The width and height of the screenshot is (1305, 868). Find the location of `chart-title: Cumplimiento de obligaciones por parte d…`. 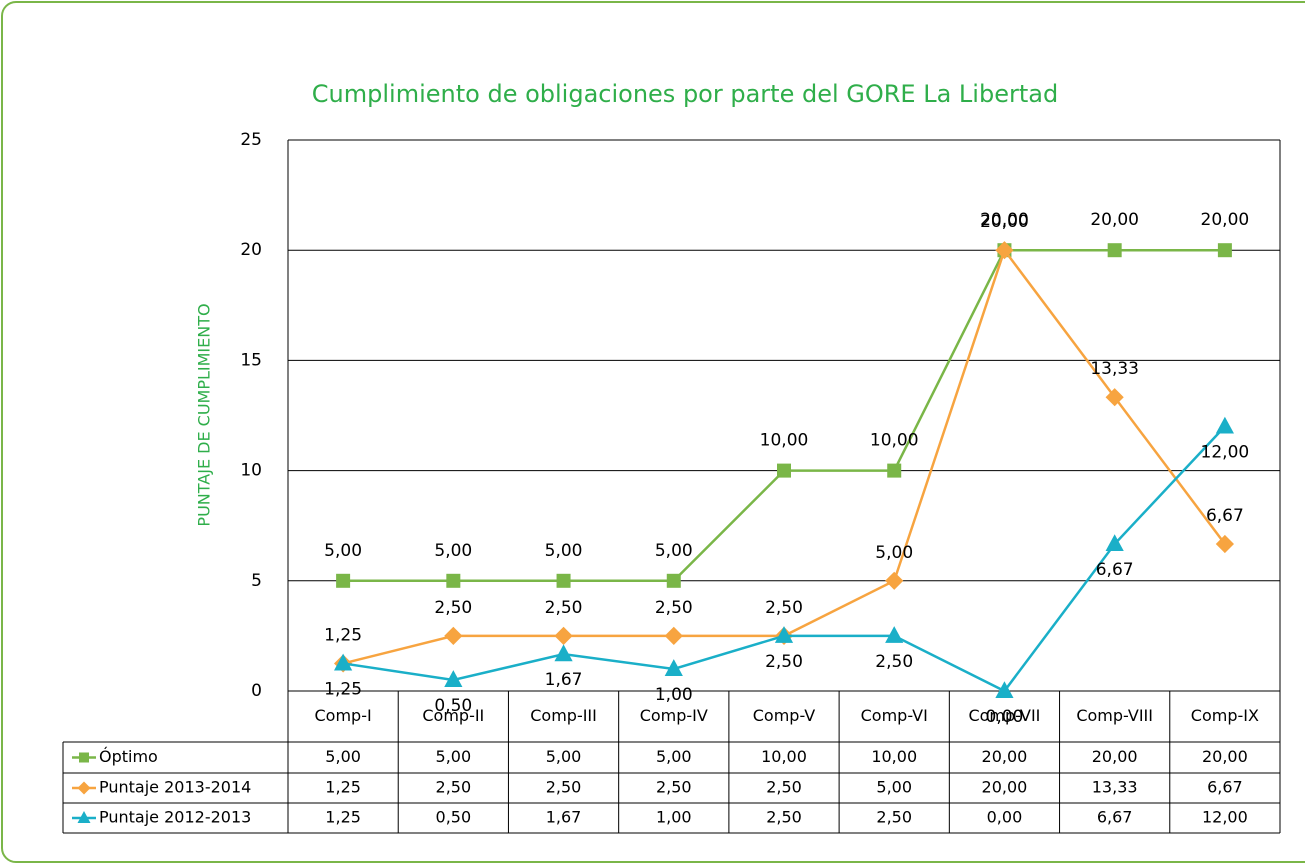

chart-title: Cumplimiento de obligaciones por parte d… is located at coordinates (685, 94).